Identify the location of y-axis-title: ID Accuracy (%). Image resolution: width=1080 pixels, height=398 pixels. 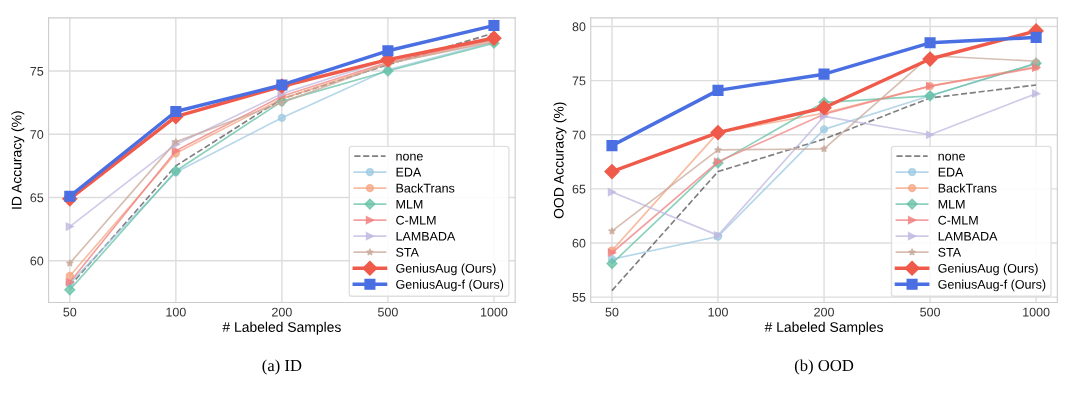
(18, 160).